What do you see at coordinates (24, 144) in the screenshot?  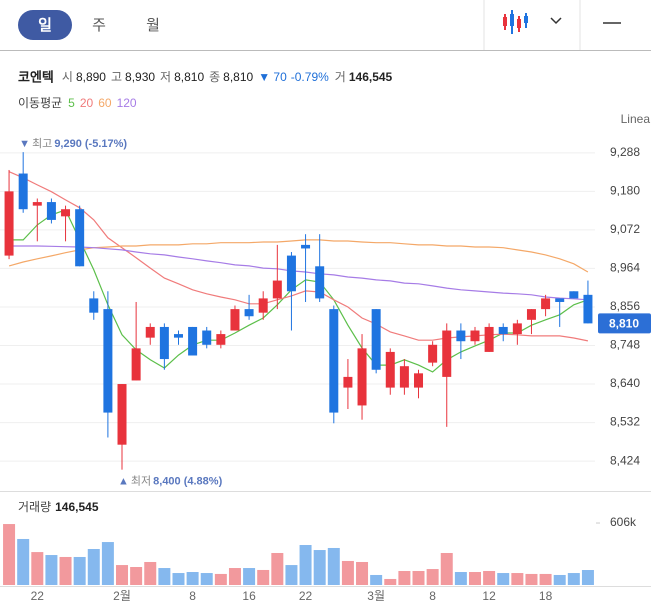 I see `annotation-arrow: ▼` at bounding box center [24, 144].